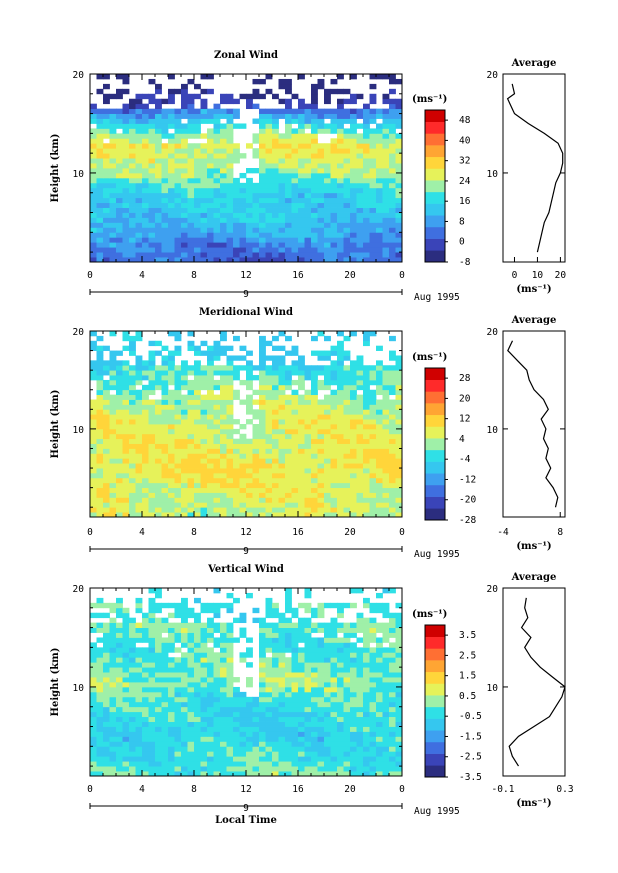  Describe the element at coordinates (437, 554) in the screenshot. I see `date-label: Aug 1995` at that location.